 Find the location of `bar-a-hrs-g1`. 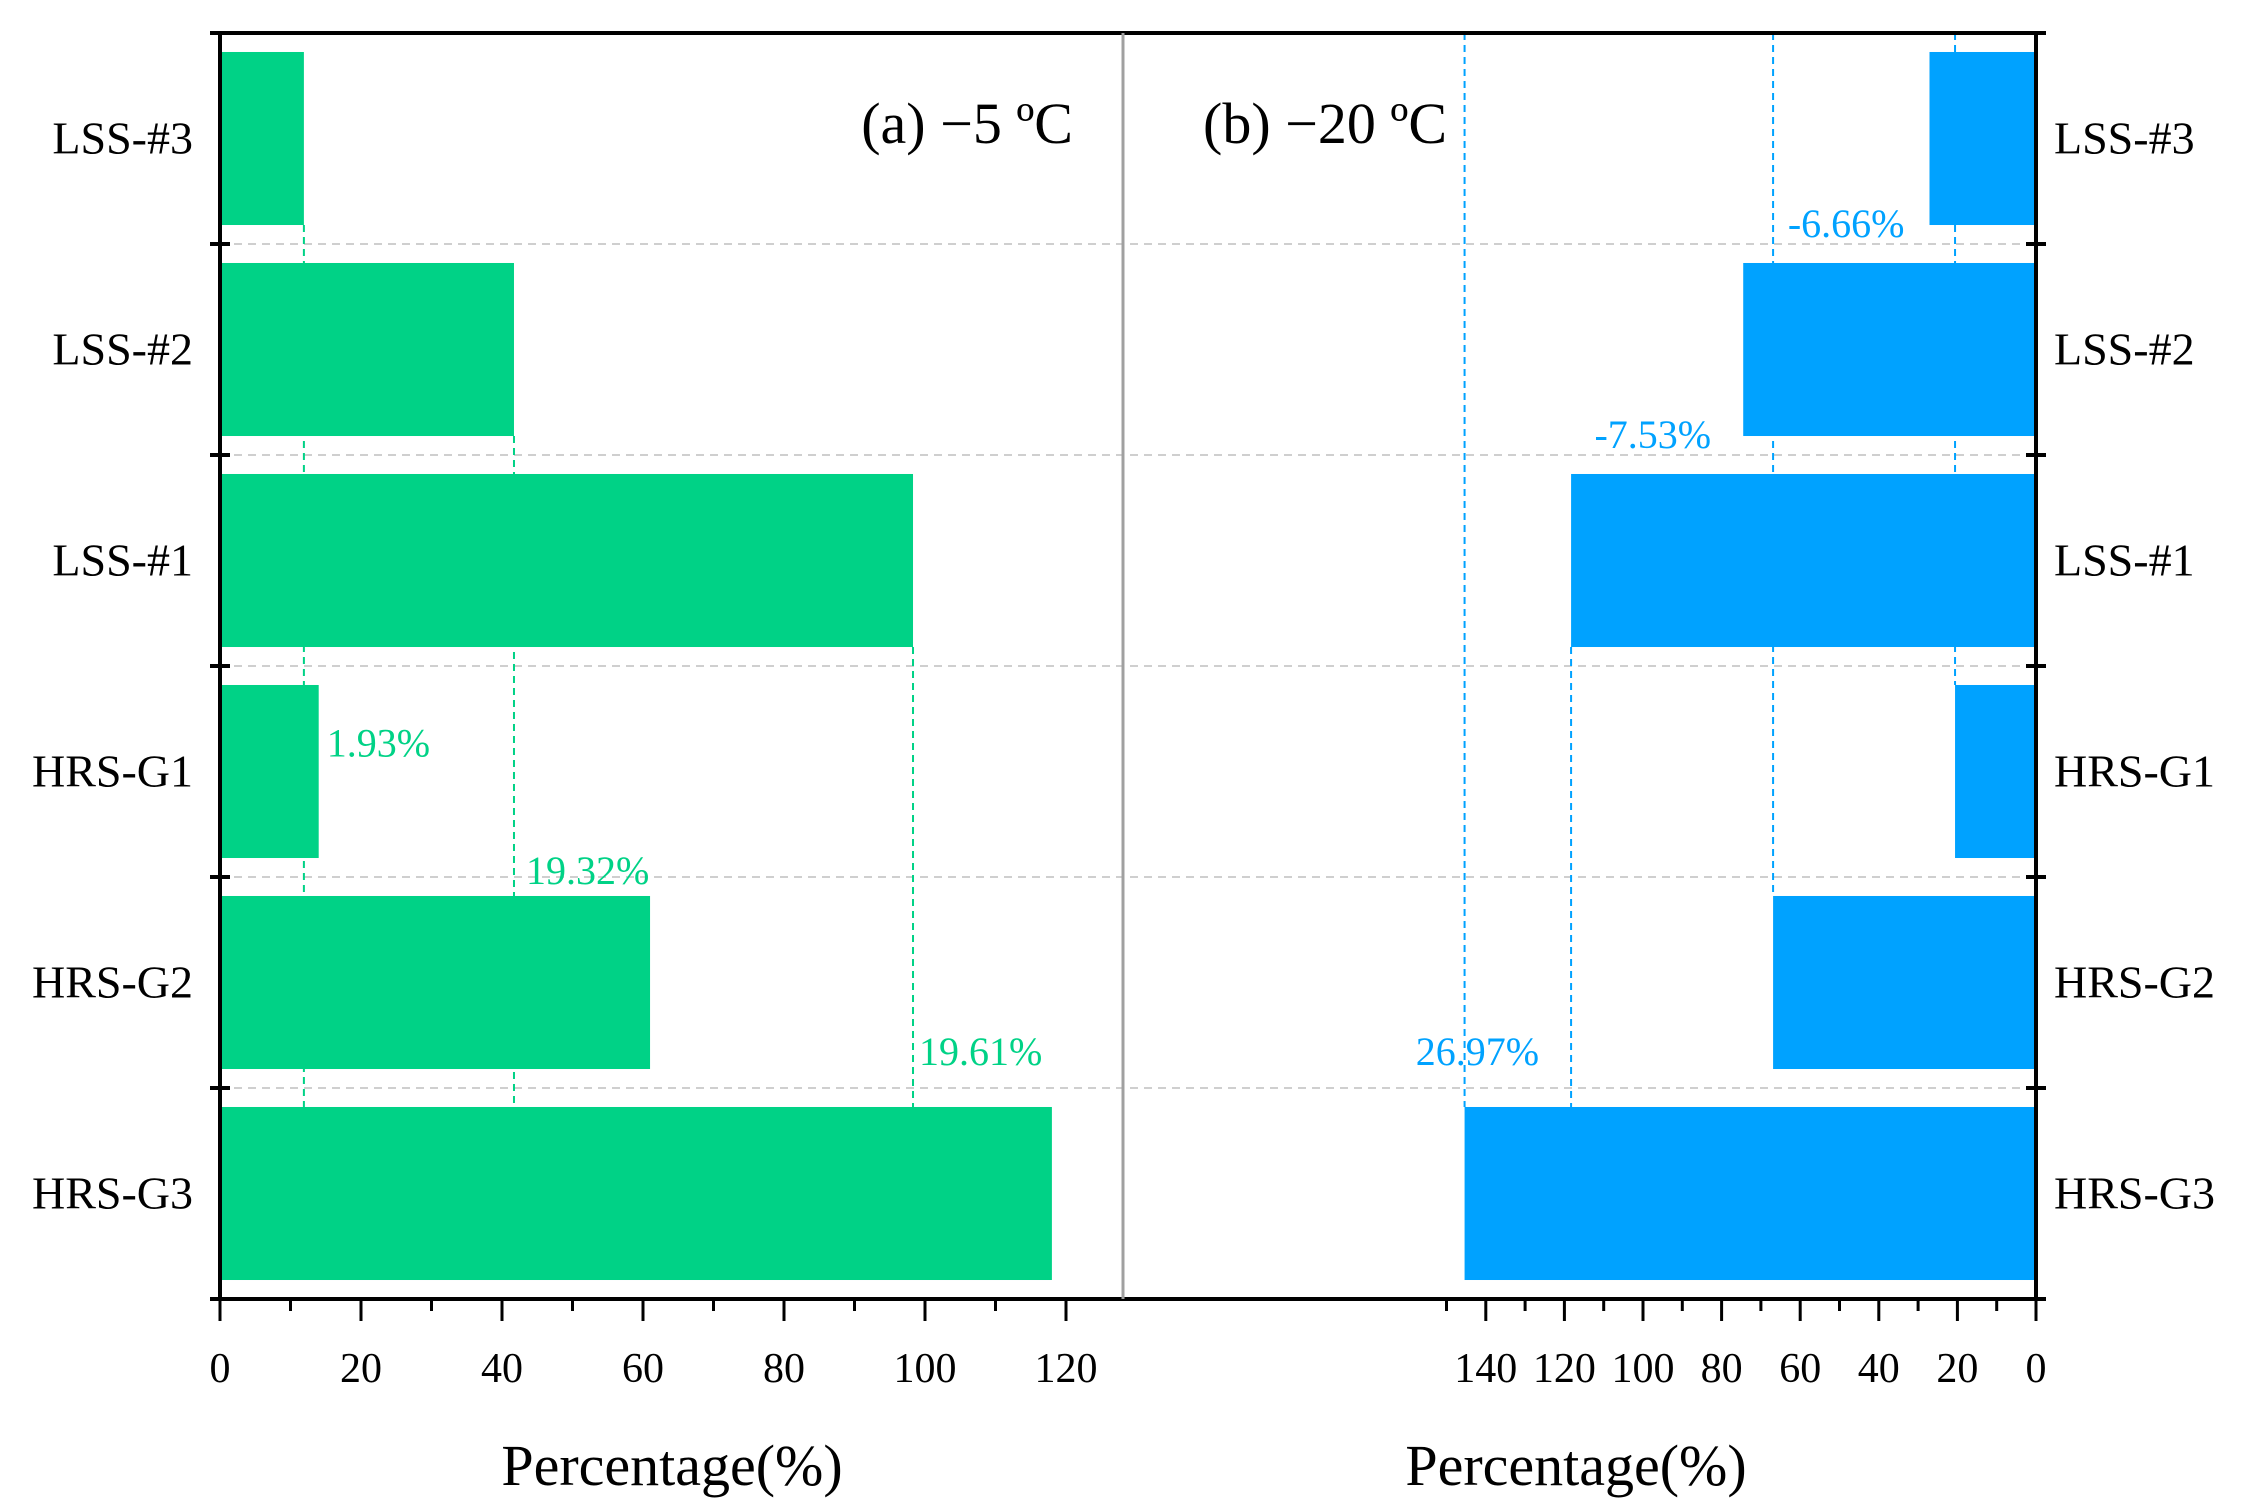

bar-a-hrs-g1 is located at coordinates (269, 771).